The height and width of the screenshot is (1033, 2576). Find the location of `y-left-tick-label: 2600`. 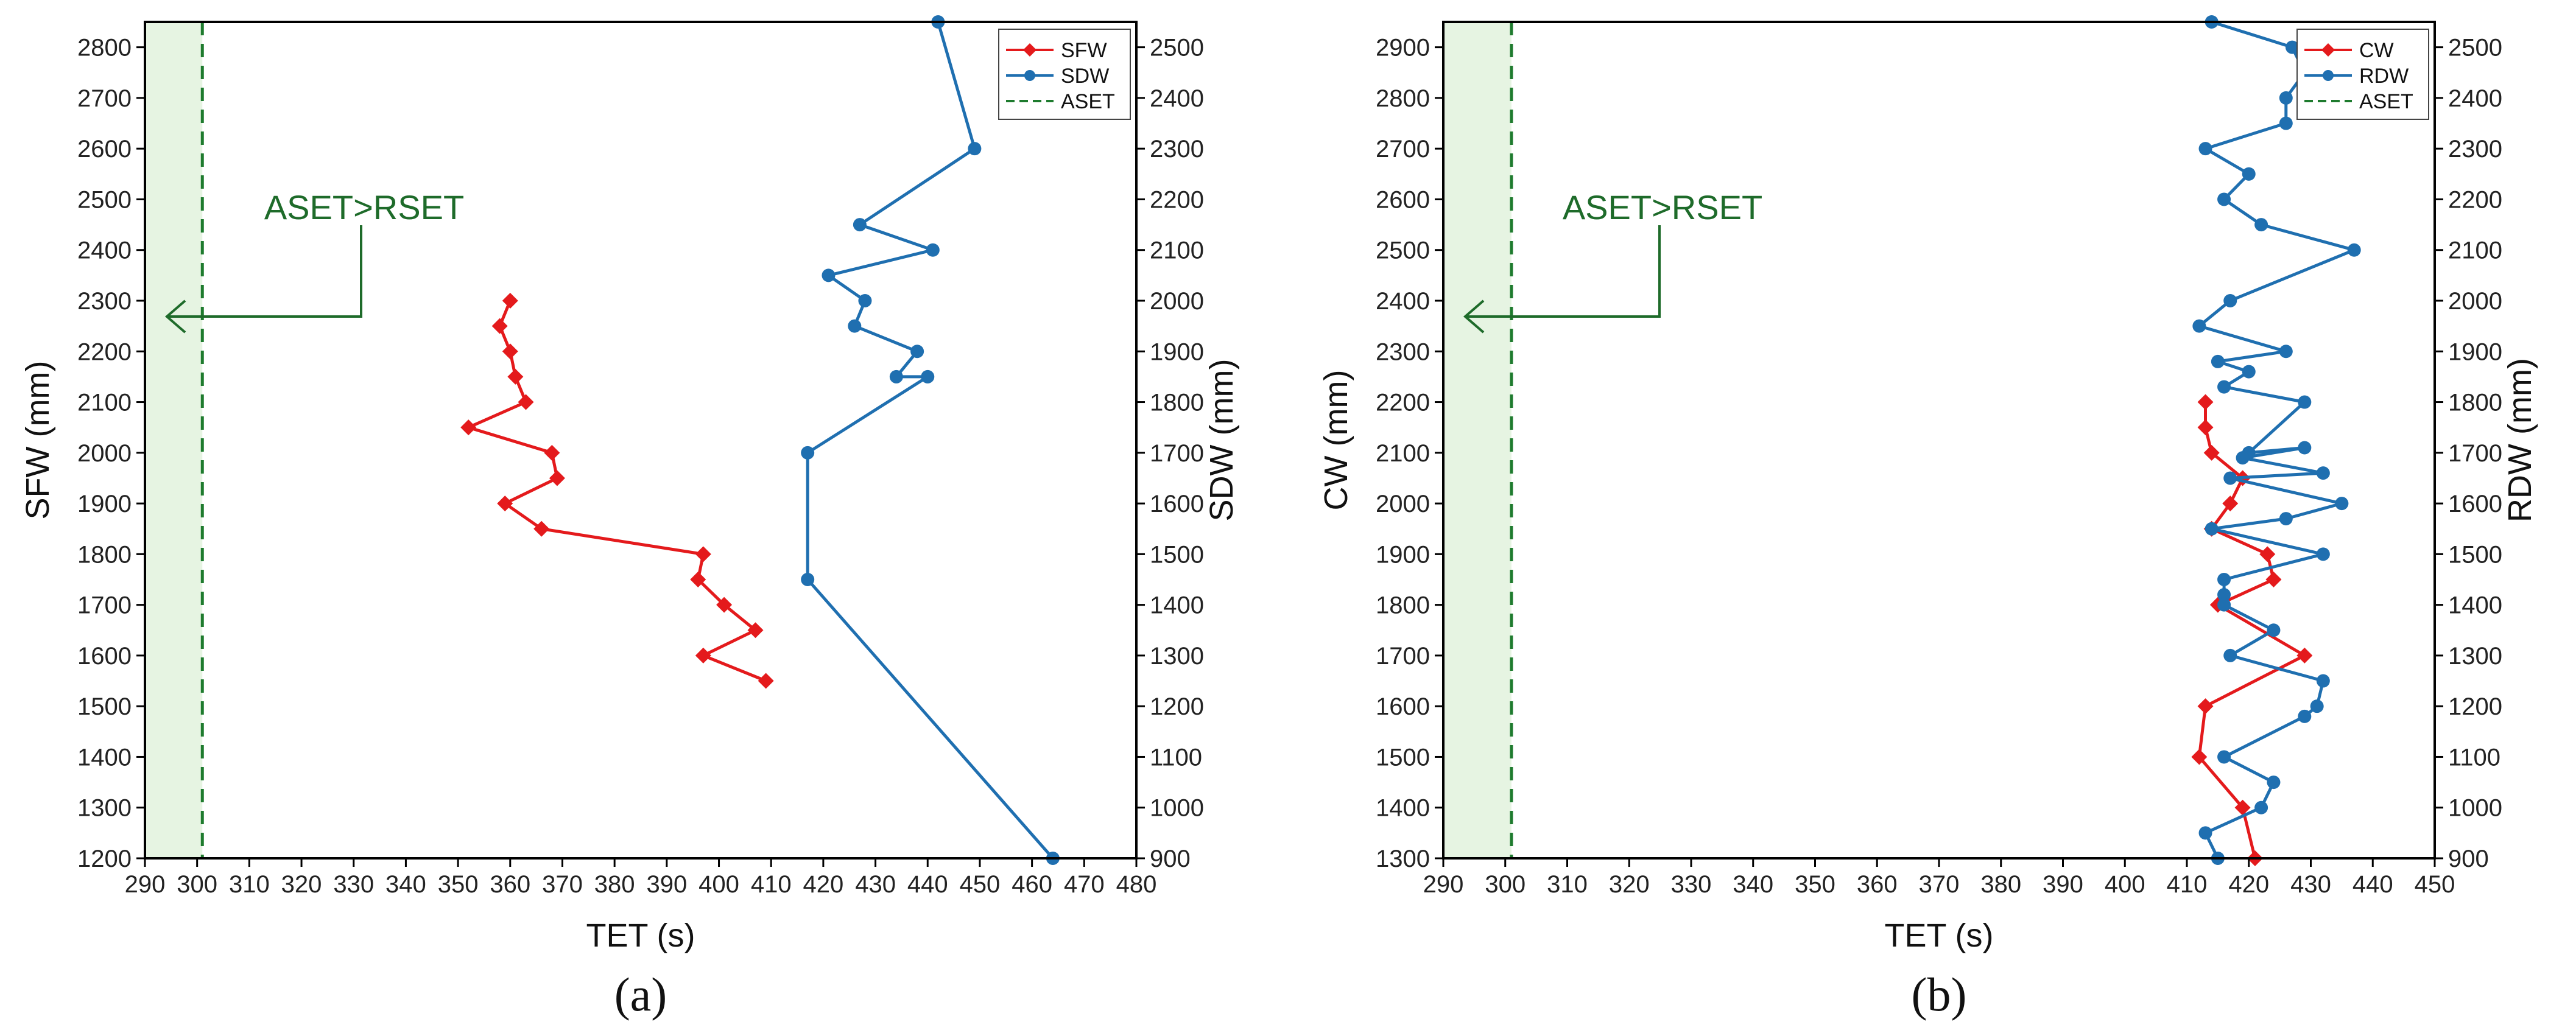

y-left-tick-label: 2600 is located at coordinates (1403, 199).